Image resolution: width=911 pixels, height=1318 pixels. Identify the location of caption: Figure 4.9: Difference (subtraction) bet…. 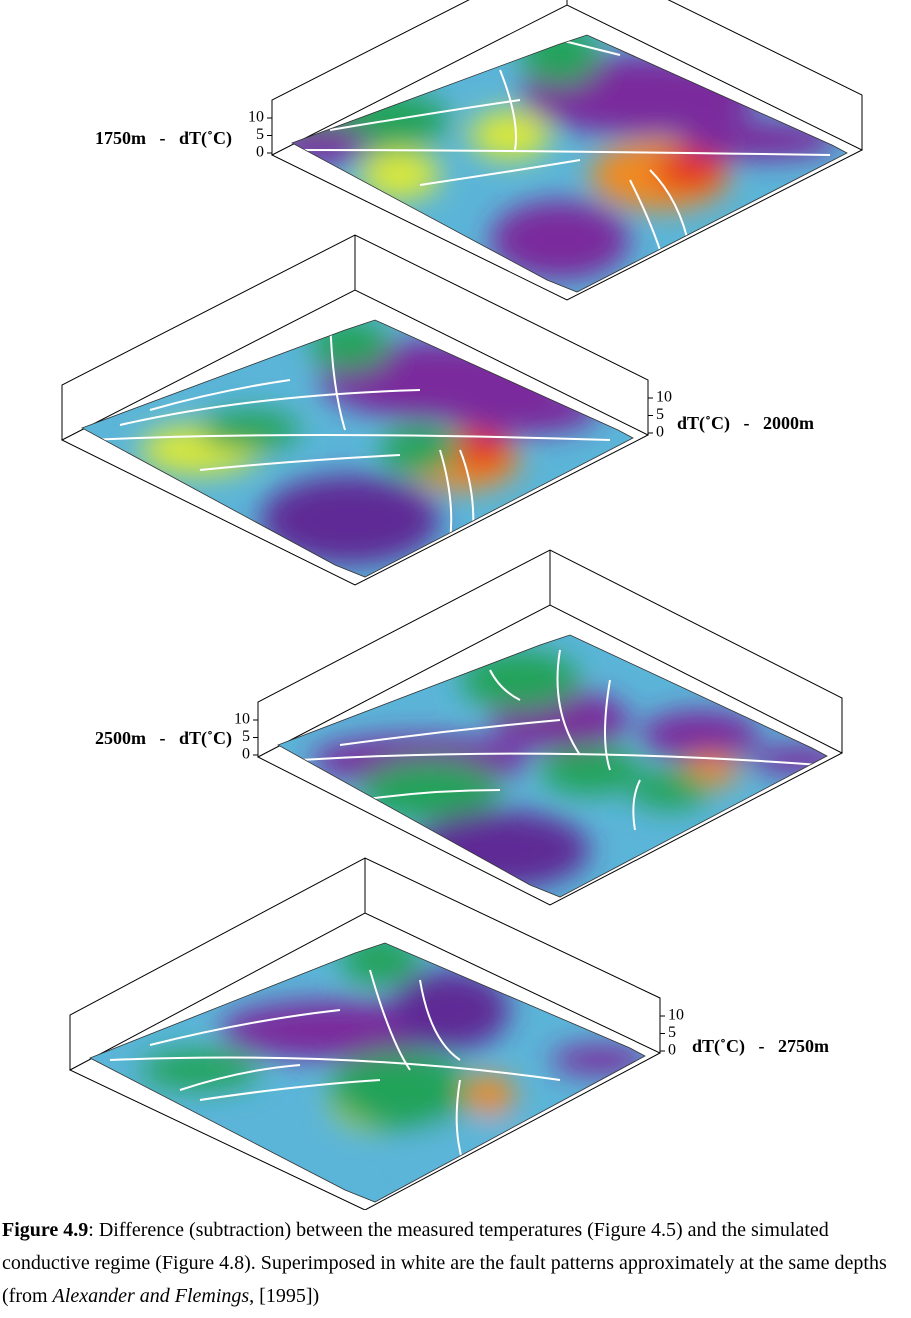
(455, 1263).